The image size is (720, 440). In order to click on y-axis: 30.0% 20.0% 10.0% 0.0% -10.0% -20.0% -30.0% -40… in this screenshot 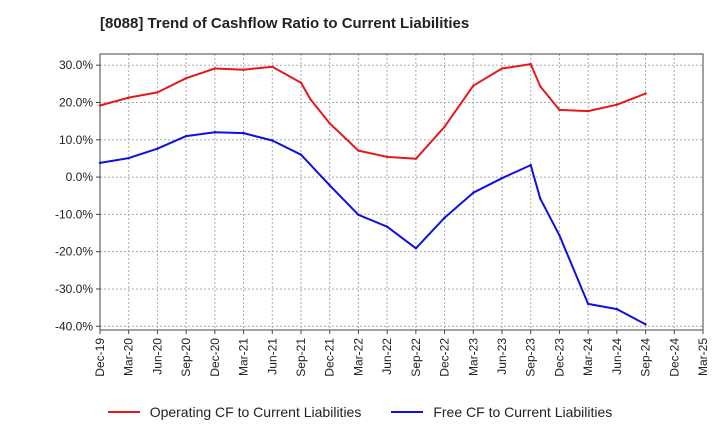, I will do `click(77, 195)`.